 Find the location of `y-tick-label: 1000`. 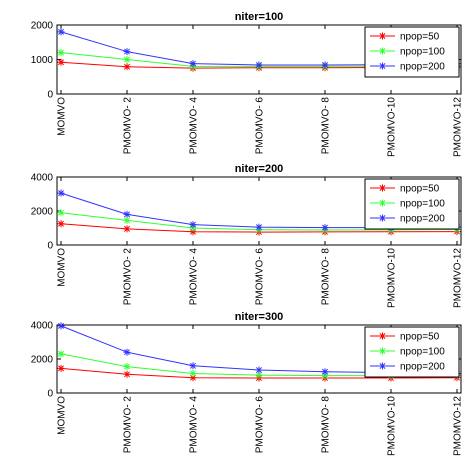

y-tick-label: 1000 is located at coordinates (42, 60).